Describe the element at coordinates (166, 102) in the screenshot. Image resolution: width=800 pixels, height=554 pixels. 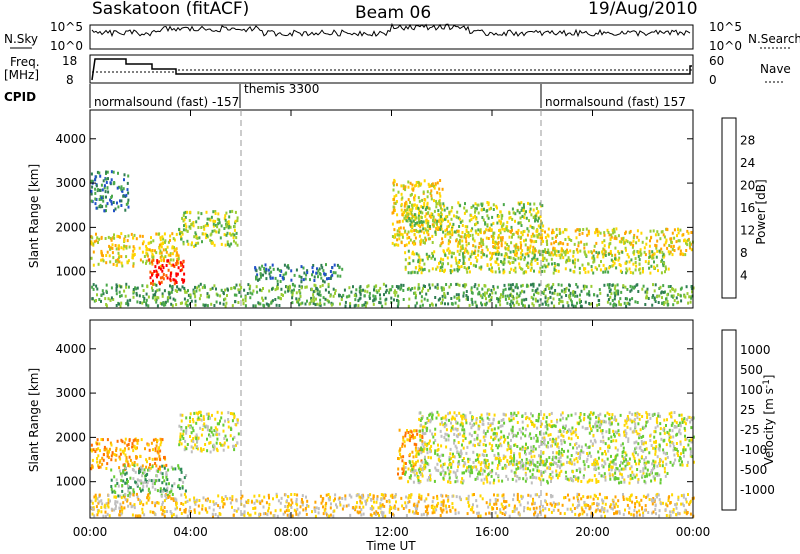
I see `cpid-segment-1: normalsound (fast) -157` at that location.